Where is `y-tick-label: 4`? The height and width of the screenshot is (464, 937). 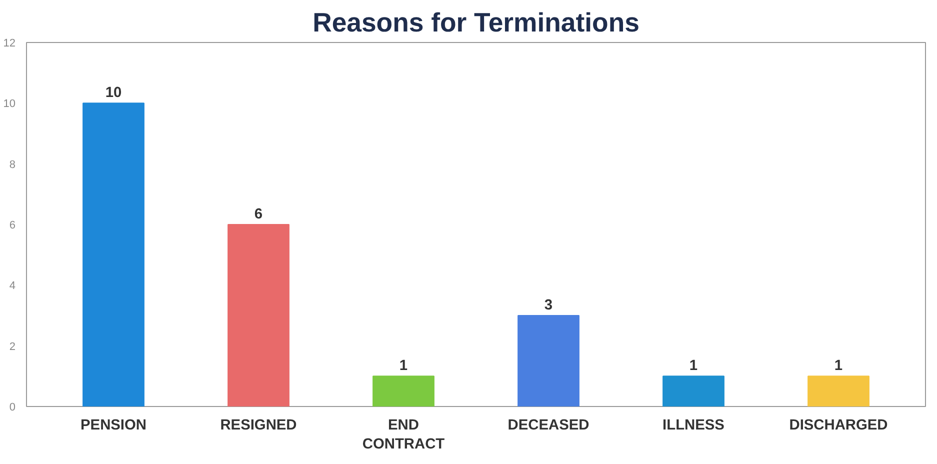
y-tick-label: 4 is located at coordinates (12, 286).